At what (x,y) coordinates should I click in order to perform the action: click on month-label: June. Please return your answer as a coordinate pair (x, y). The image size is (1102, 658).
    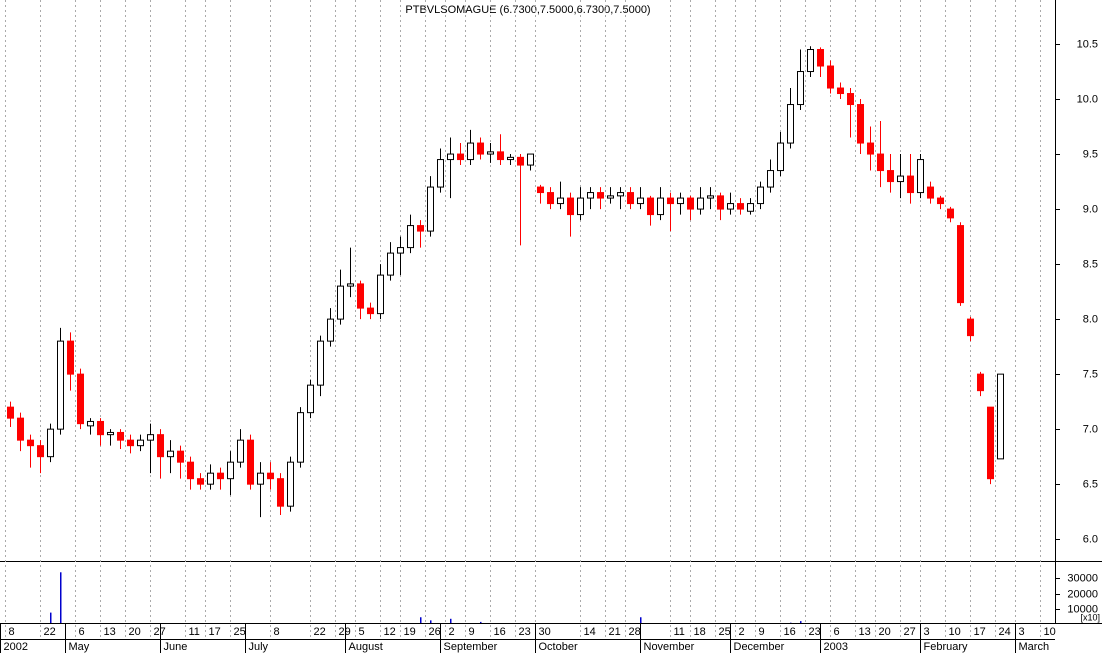
    Looking at the image, I should click on (176, 647).